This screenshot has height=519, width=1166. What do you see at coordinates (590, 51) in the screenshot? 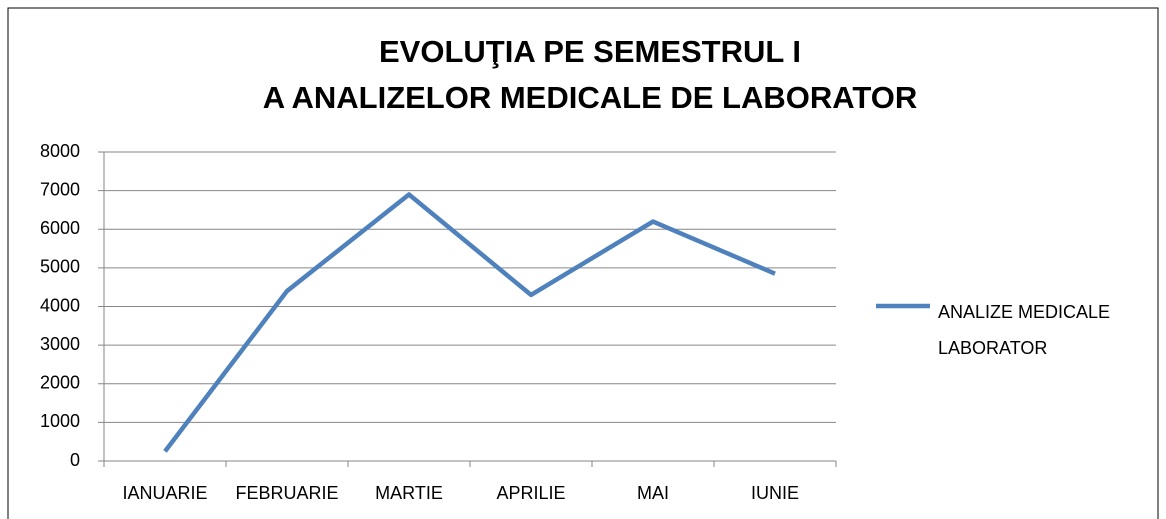
I see `chart-title: EVOLUŢIA PE SEMESTRUL I` at bounding box center [590, 51].